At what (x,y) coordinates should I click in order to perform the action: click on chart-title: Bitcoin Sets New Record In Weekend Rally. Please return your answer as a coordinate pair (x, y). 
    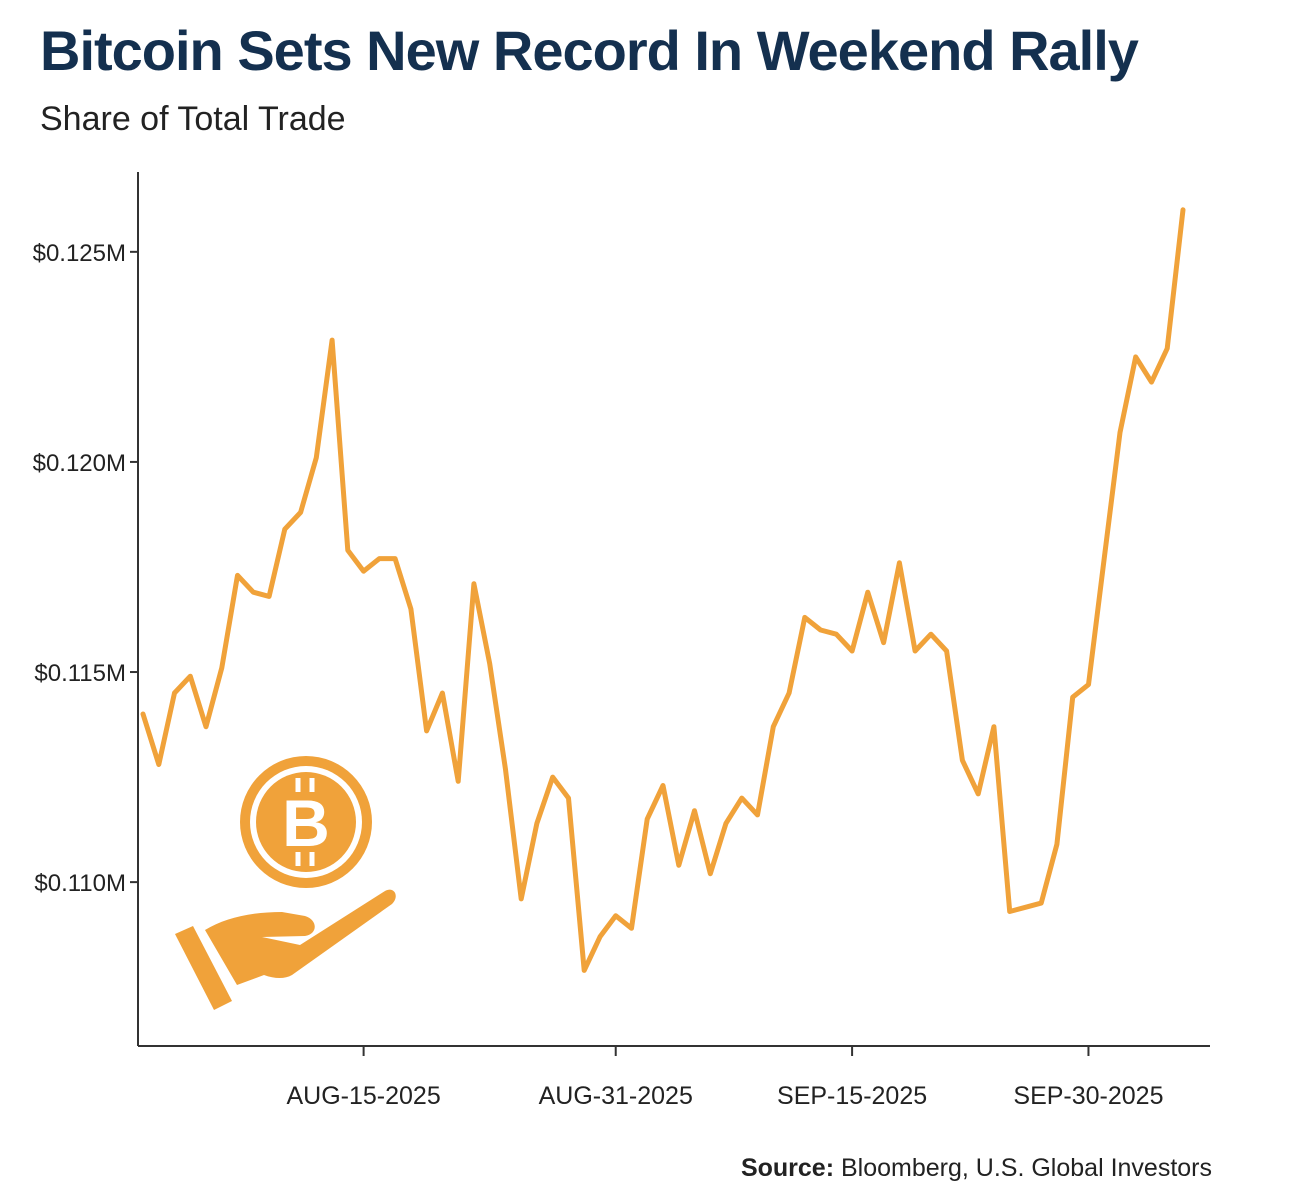
    Looking at the image, I should click on (589, 50).